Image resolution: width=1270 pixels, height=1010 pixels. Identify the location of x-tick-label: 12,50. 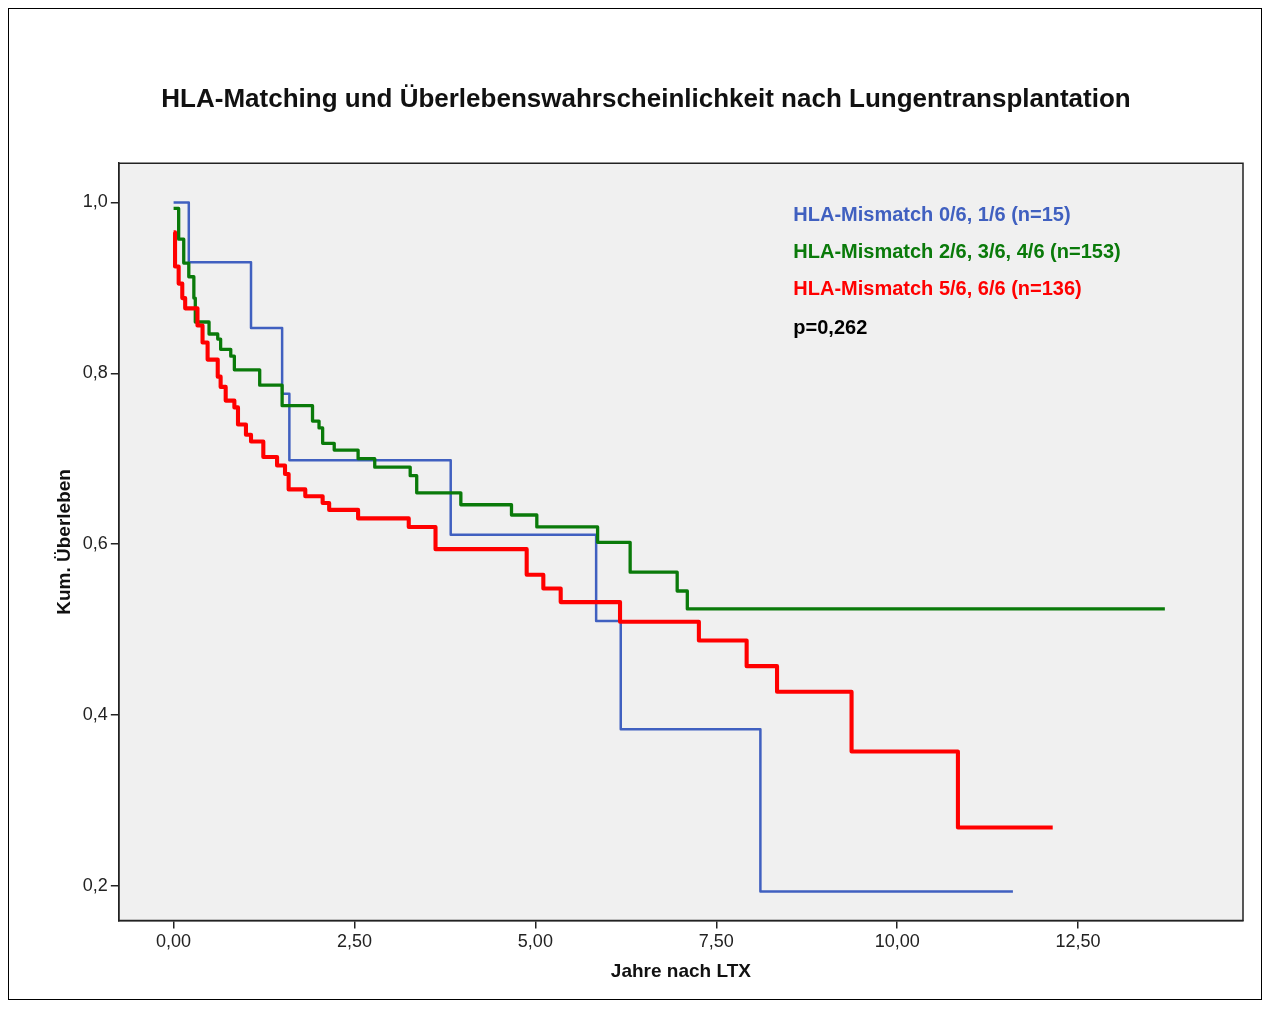
(1078, 941).